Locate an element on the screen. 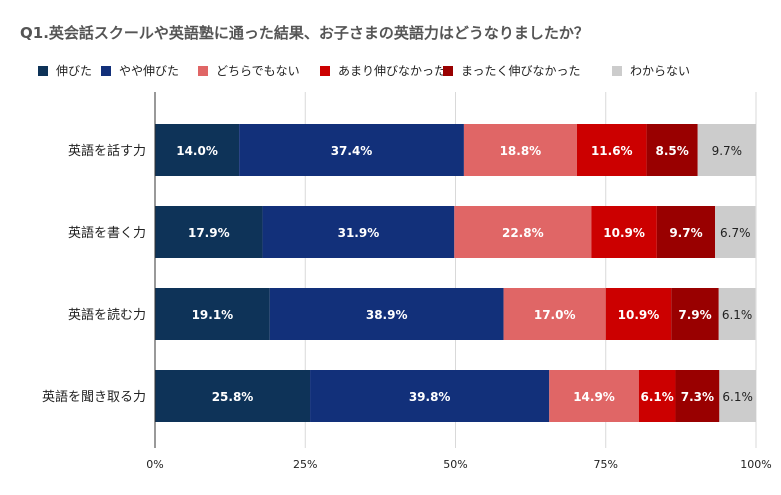 The height and width of the screenshot is (495, 781). legend-label: まったく伸びなかった is located at coordinates (521, 71).